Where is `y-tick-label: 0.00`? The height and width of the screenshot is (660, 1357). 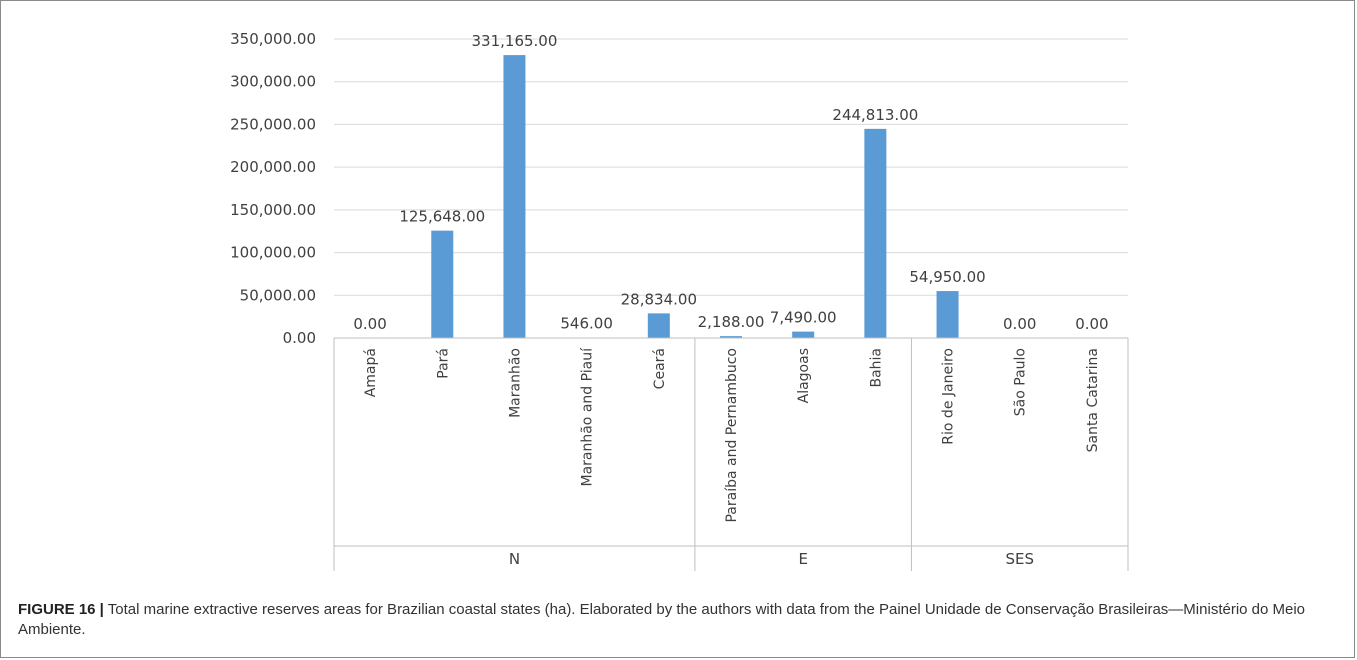
y-tick-label: 0.00 is located at coordinates (299, 338).